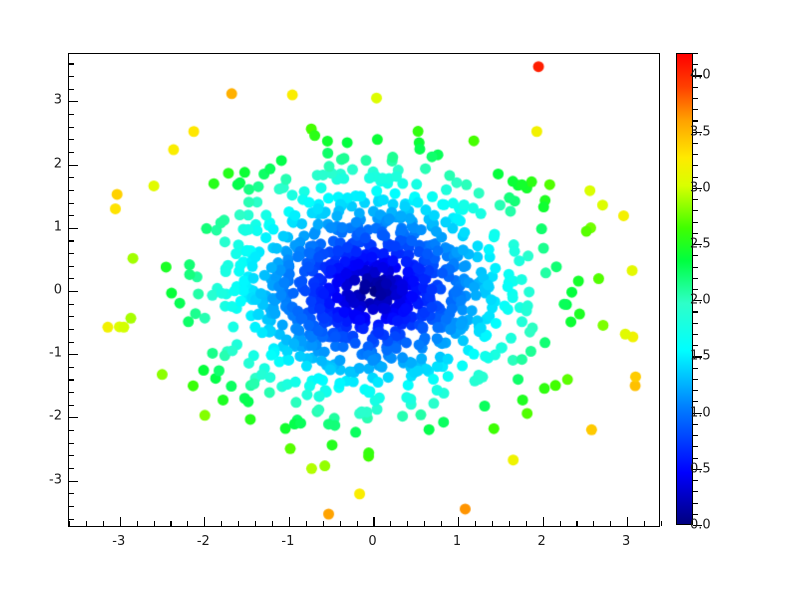  Describe the element at coordinates (203, 541) in the screenshot. I see `x-ticklabel: -2` at that location.